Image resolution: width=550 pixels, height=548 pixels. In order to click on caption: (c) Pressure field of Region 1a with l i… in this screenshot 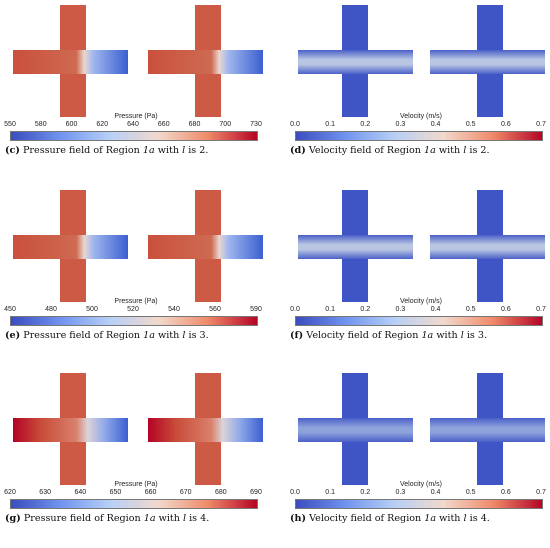, I will do `click(107, 150)`.